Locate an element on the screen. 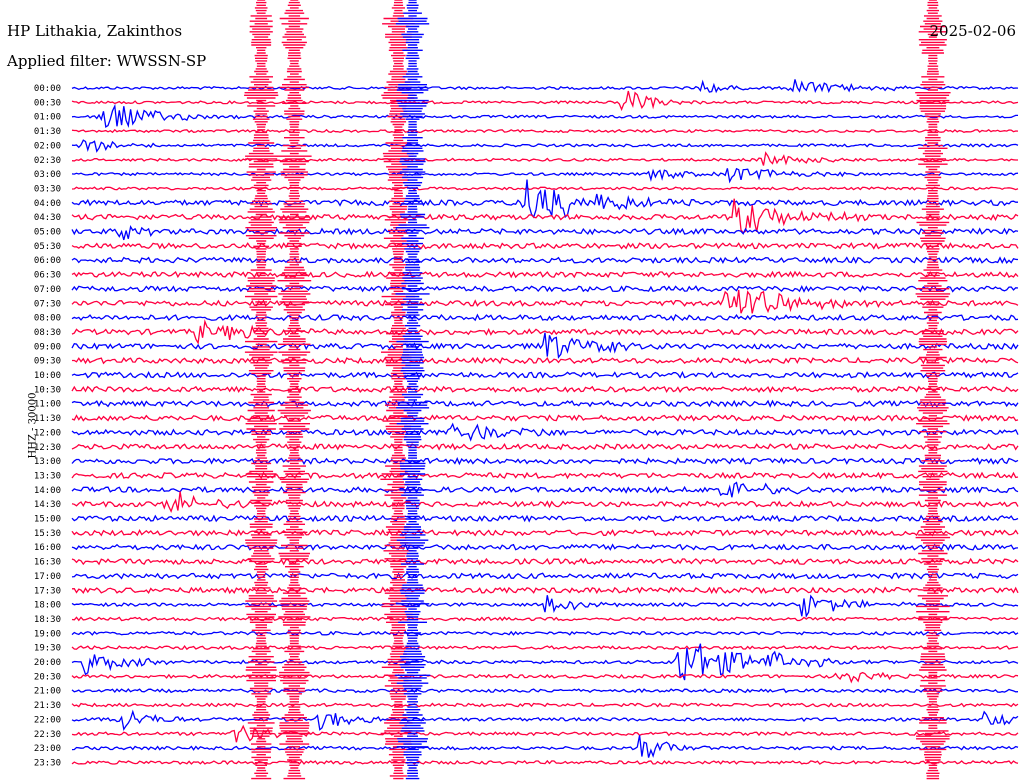 Image resolution: width=1024 pixels, height=780 pixels. row-label: 11:30 is located at coordinates (47, 419).